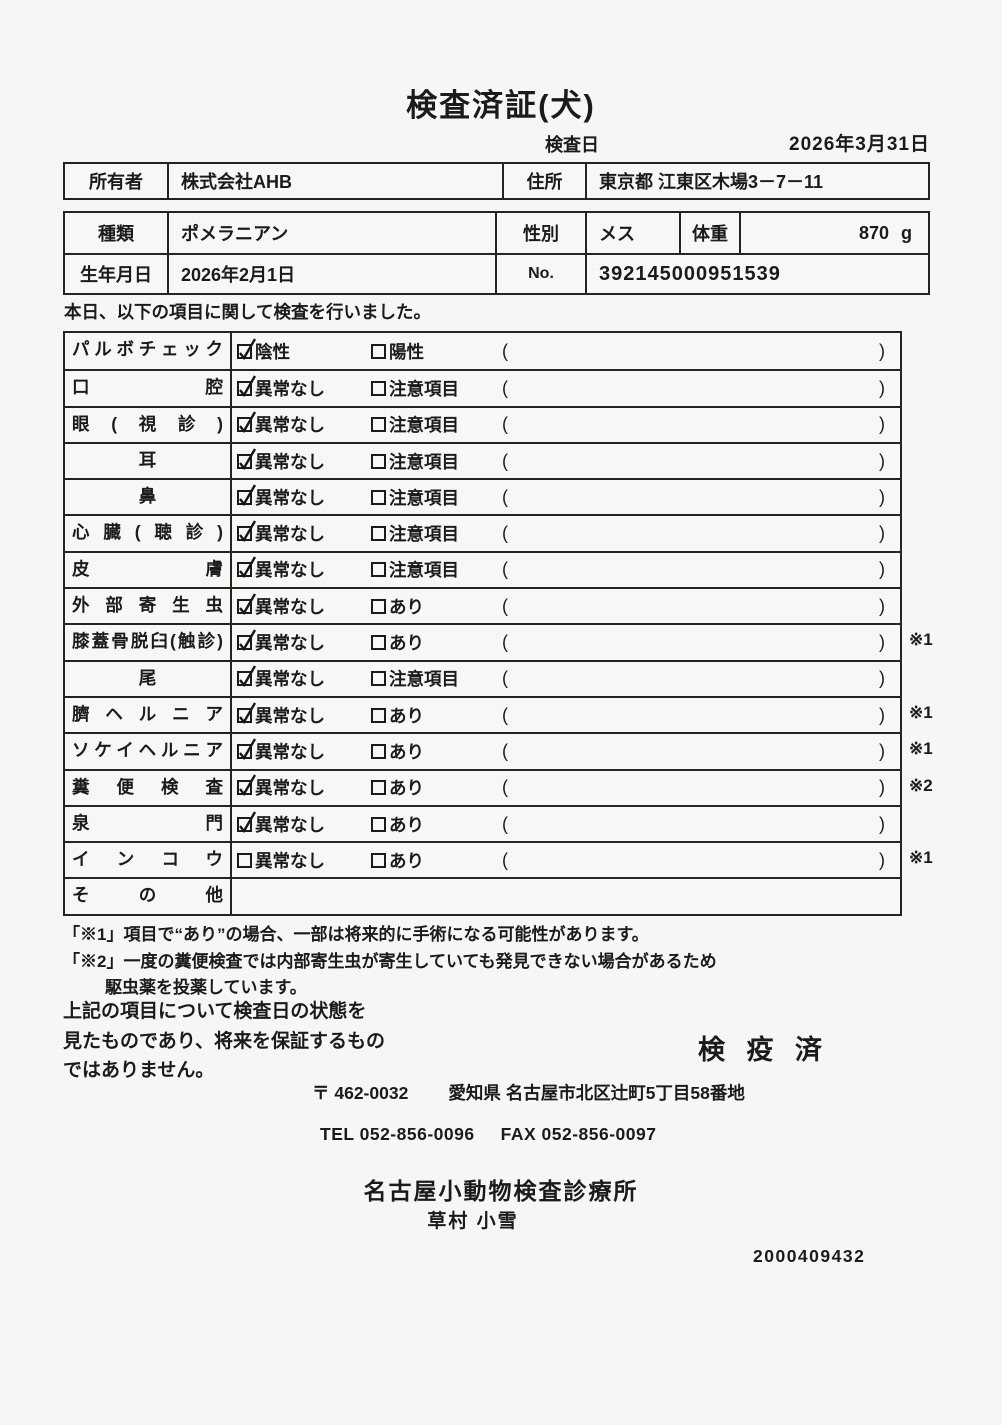 Image resolution: width=1002 pixels, height=1425 pixels. Describe the element at coordinates (334, 181) in the screenshot. I see `owner-value: 株式会社AHB` at that location.